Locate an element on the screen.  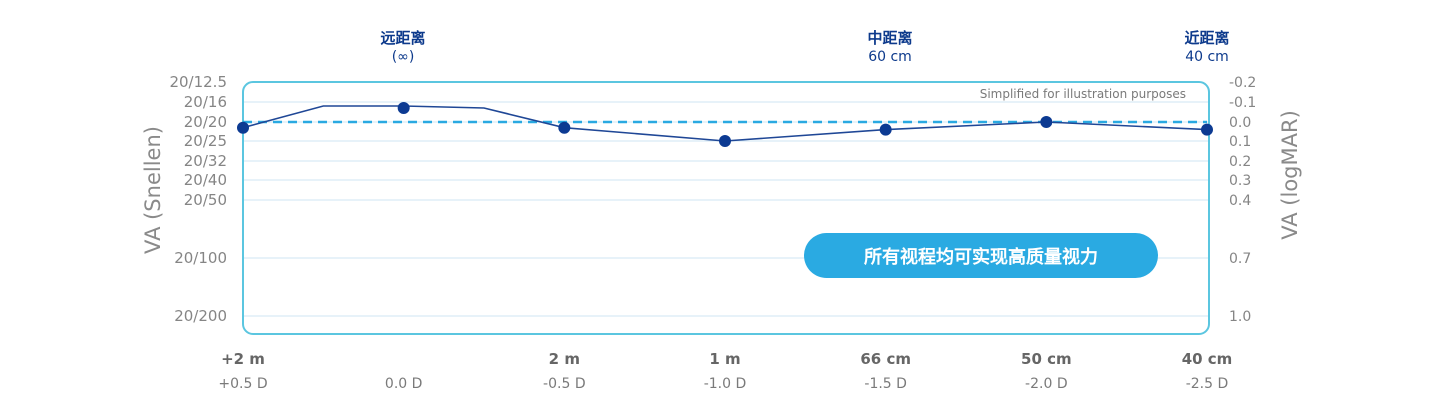
distance-heading-far-label: 远距离 is located at coordinates (402, 38).